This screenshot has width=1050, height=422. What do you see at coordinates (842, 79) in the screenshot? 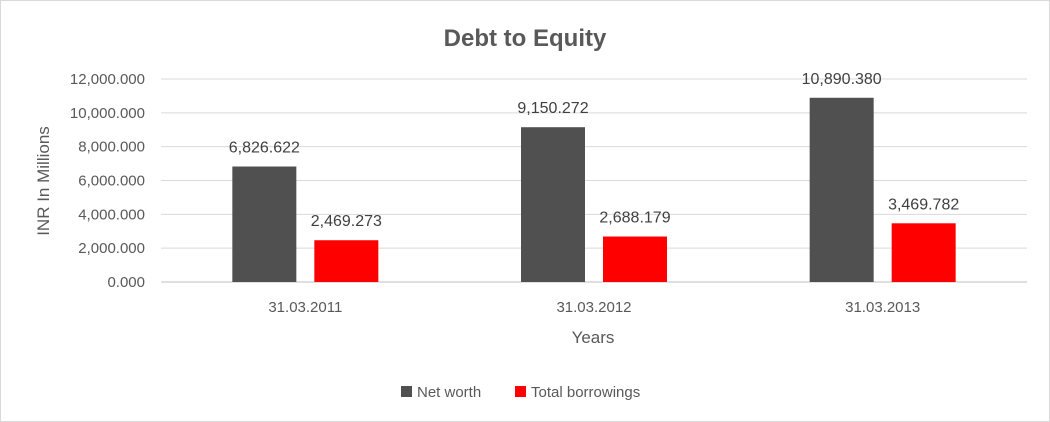
I see `data-label: 10,890.380` at bounding box center [842, 79].